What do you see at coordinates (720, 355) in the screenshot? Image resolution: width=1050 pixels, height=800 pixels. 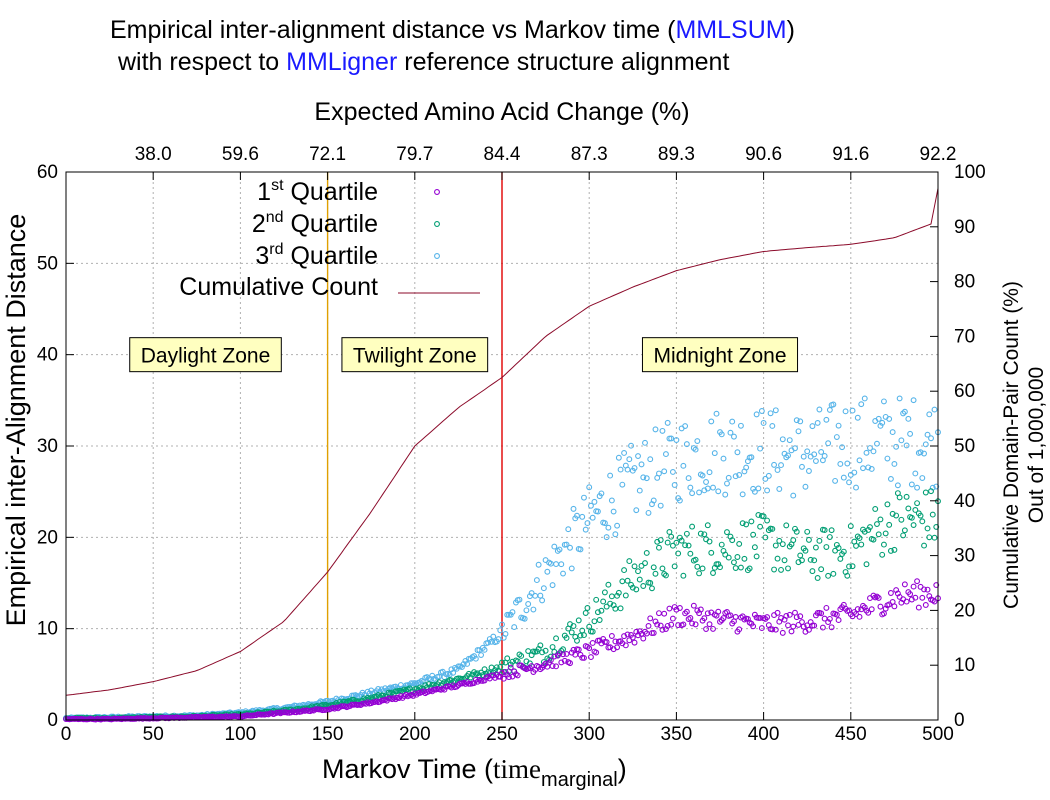 I see `zone-label-box` at bounding box center [720, 355].